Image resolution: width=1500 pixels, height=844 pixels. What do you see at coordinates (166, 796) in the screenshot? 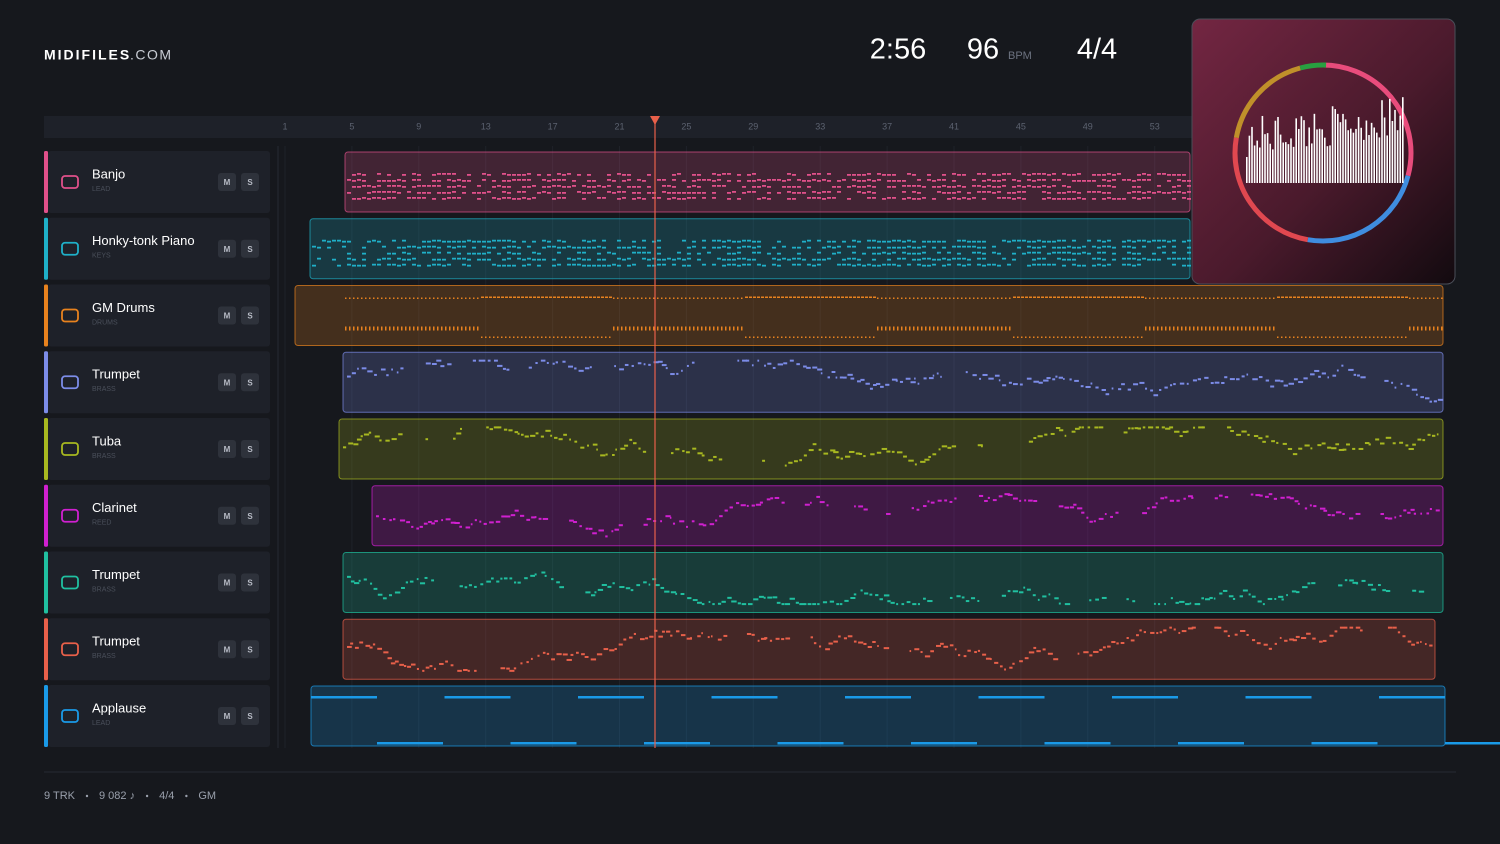
I see `footer-item: 4/4` at bounding box center [166, 796].